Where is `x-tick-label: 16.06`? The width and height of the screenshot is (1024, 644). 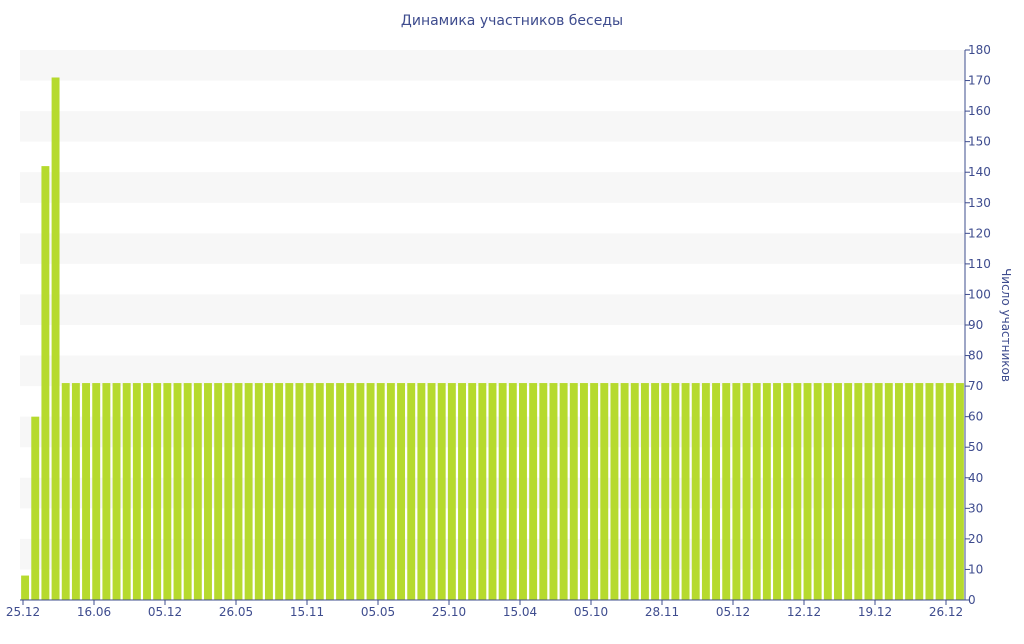 x-tick-label: 16.06 is located at coordinates (94, 612).